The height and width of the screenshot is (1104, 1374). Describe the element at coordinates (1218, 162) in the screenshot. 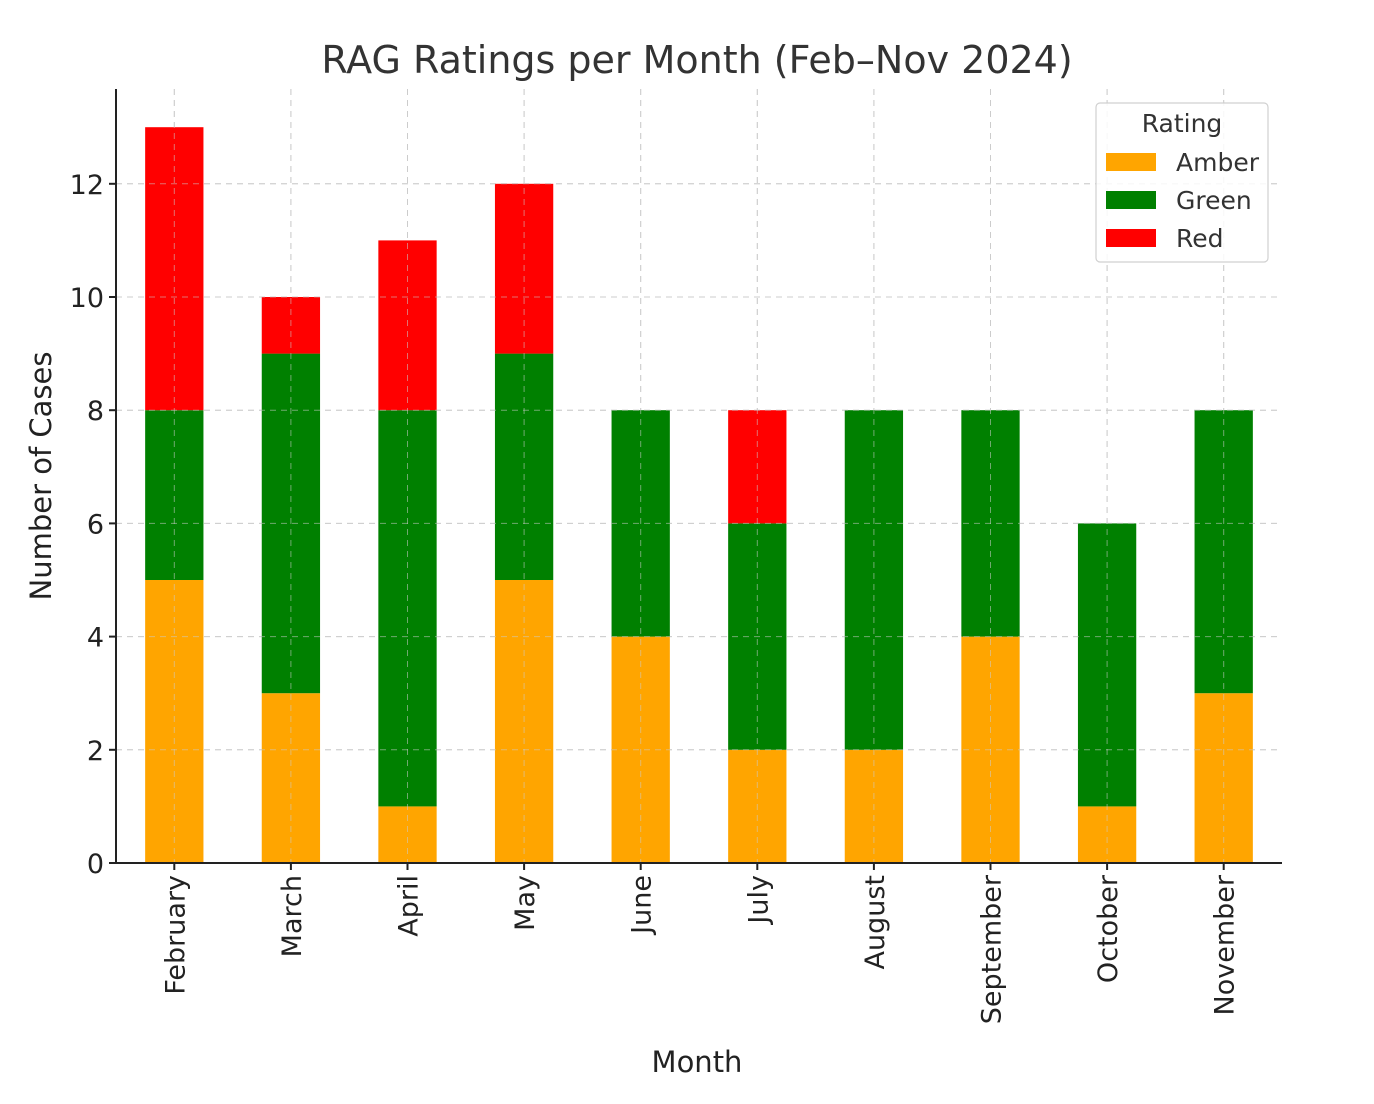

I see `legend-label-amber: Amber` at that location.